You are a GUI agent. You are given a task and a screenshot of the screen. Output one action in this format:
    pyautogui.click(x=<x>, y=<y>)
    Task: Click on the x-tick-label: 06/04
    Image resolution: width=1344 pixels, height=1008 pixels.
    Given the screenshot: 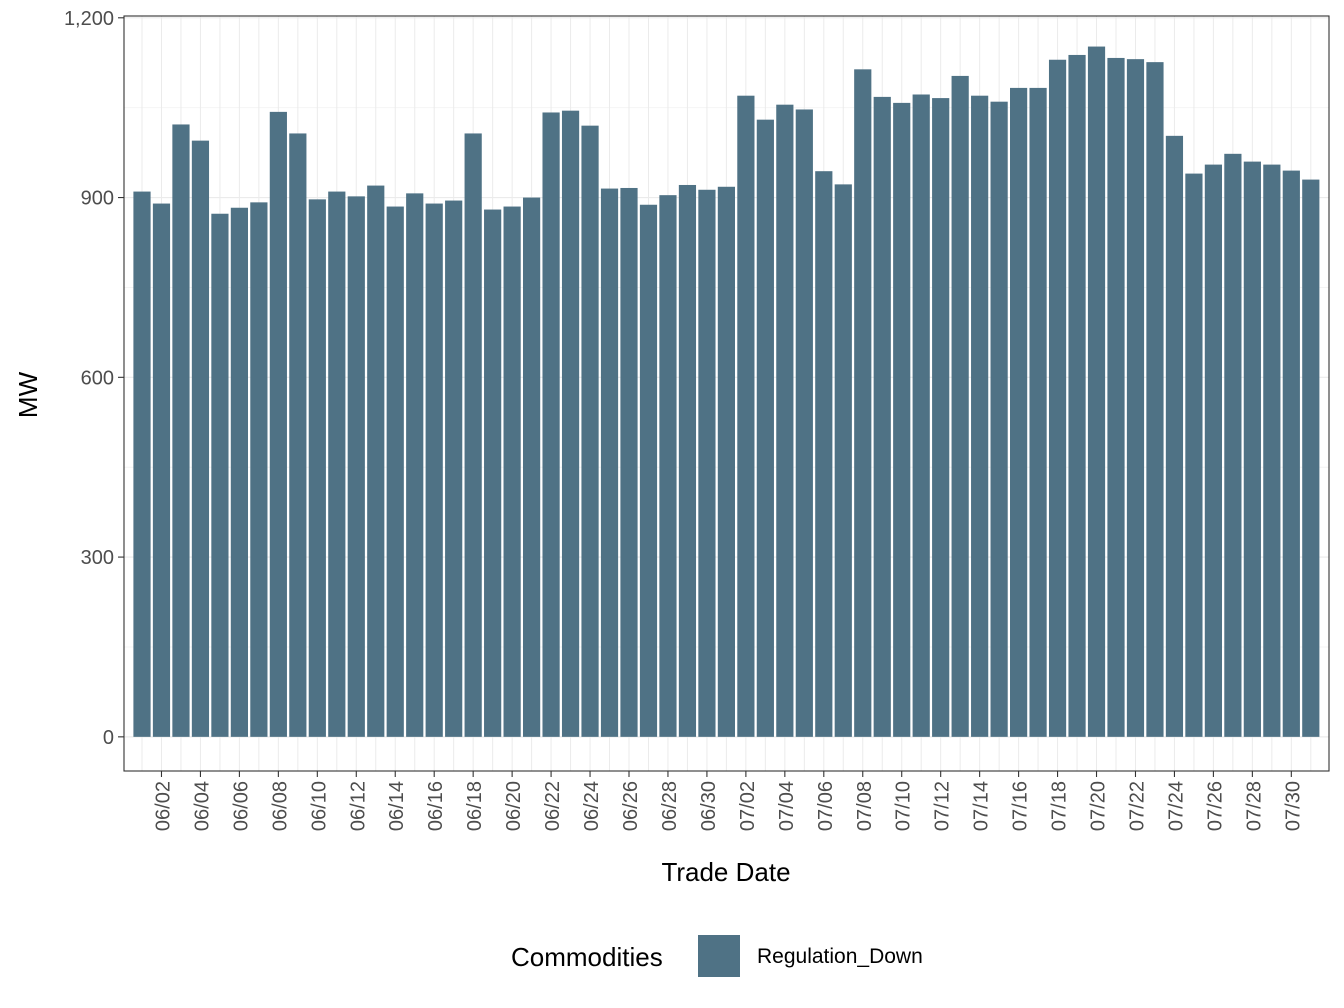 What is the action you would take?
    pyautogui.click(x=202, y=806)
    